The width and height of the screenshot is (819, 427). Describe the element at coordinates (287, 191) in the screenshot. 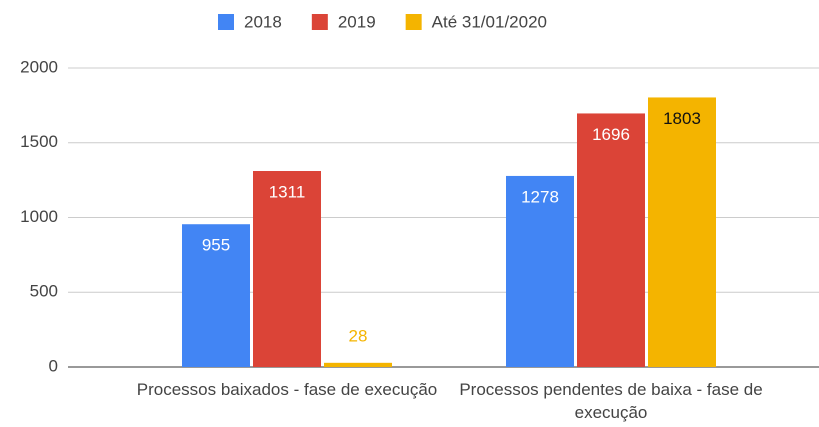

I see `data-label: 1311` at that location.